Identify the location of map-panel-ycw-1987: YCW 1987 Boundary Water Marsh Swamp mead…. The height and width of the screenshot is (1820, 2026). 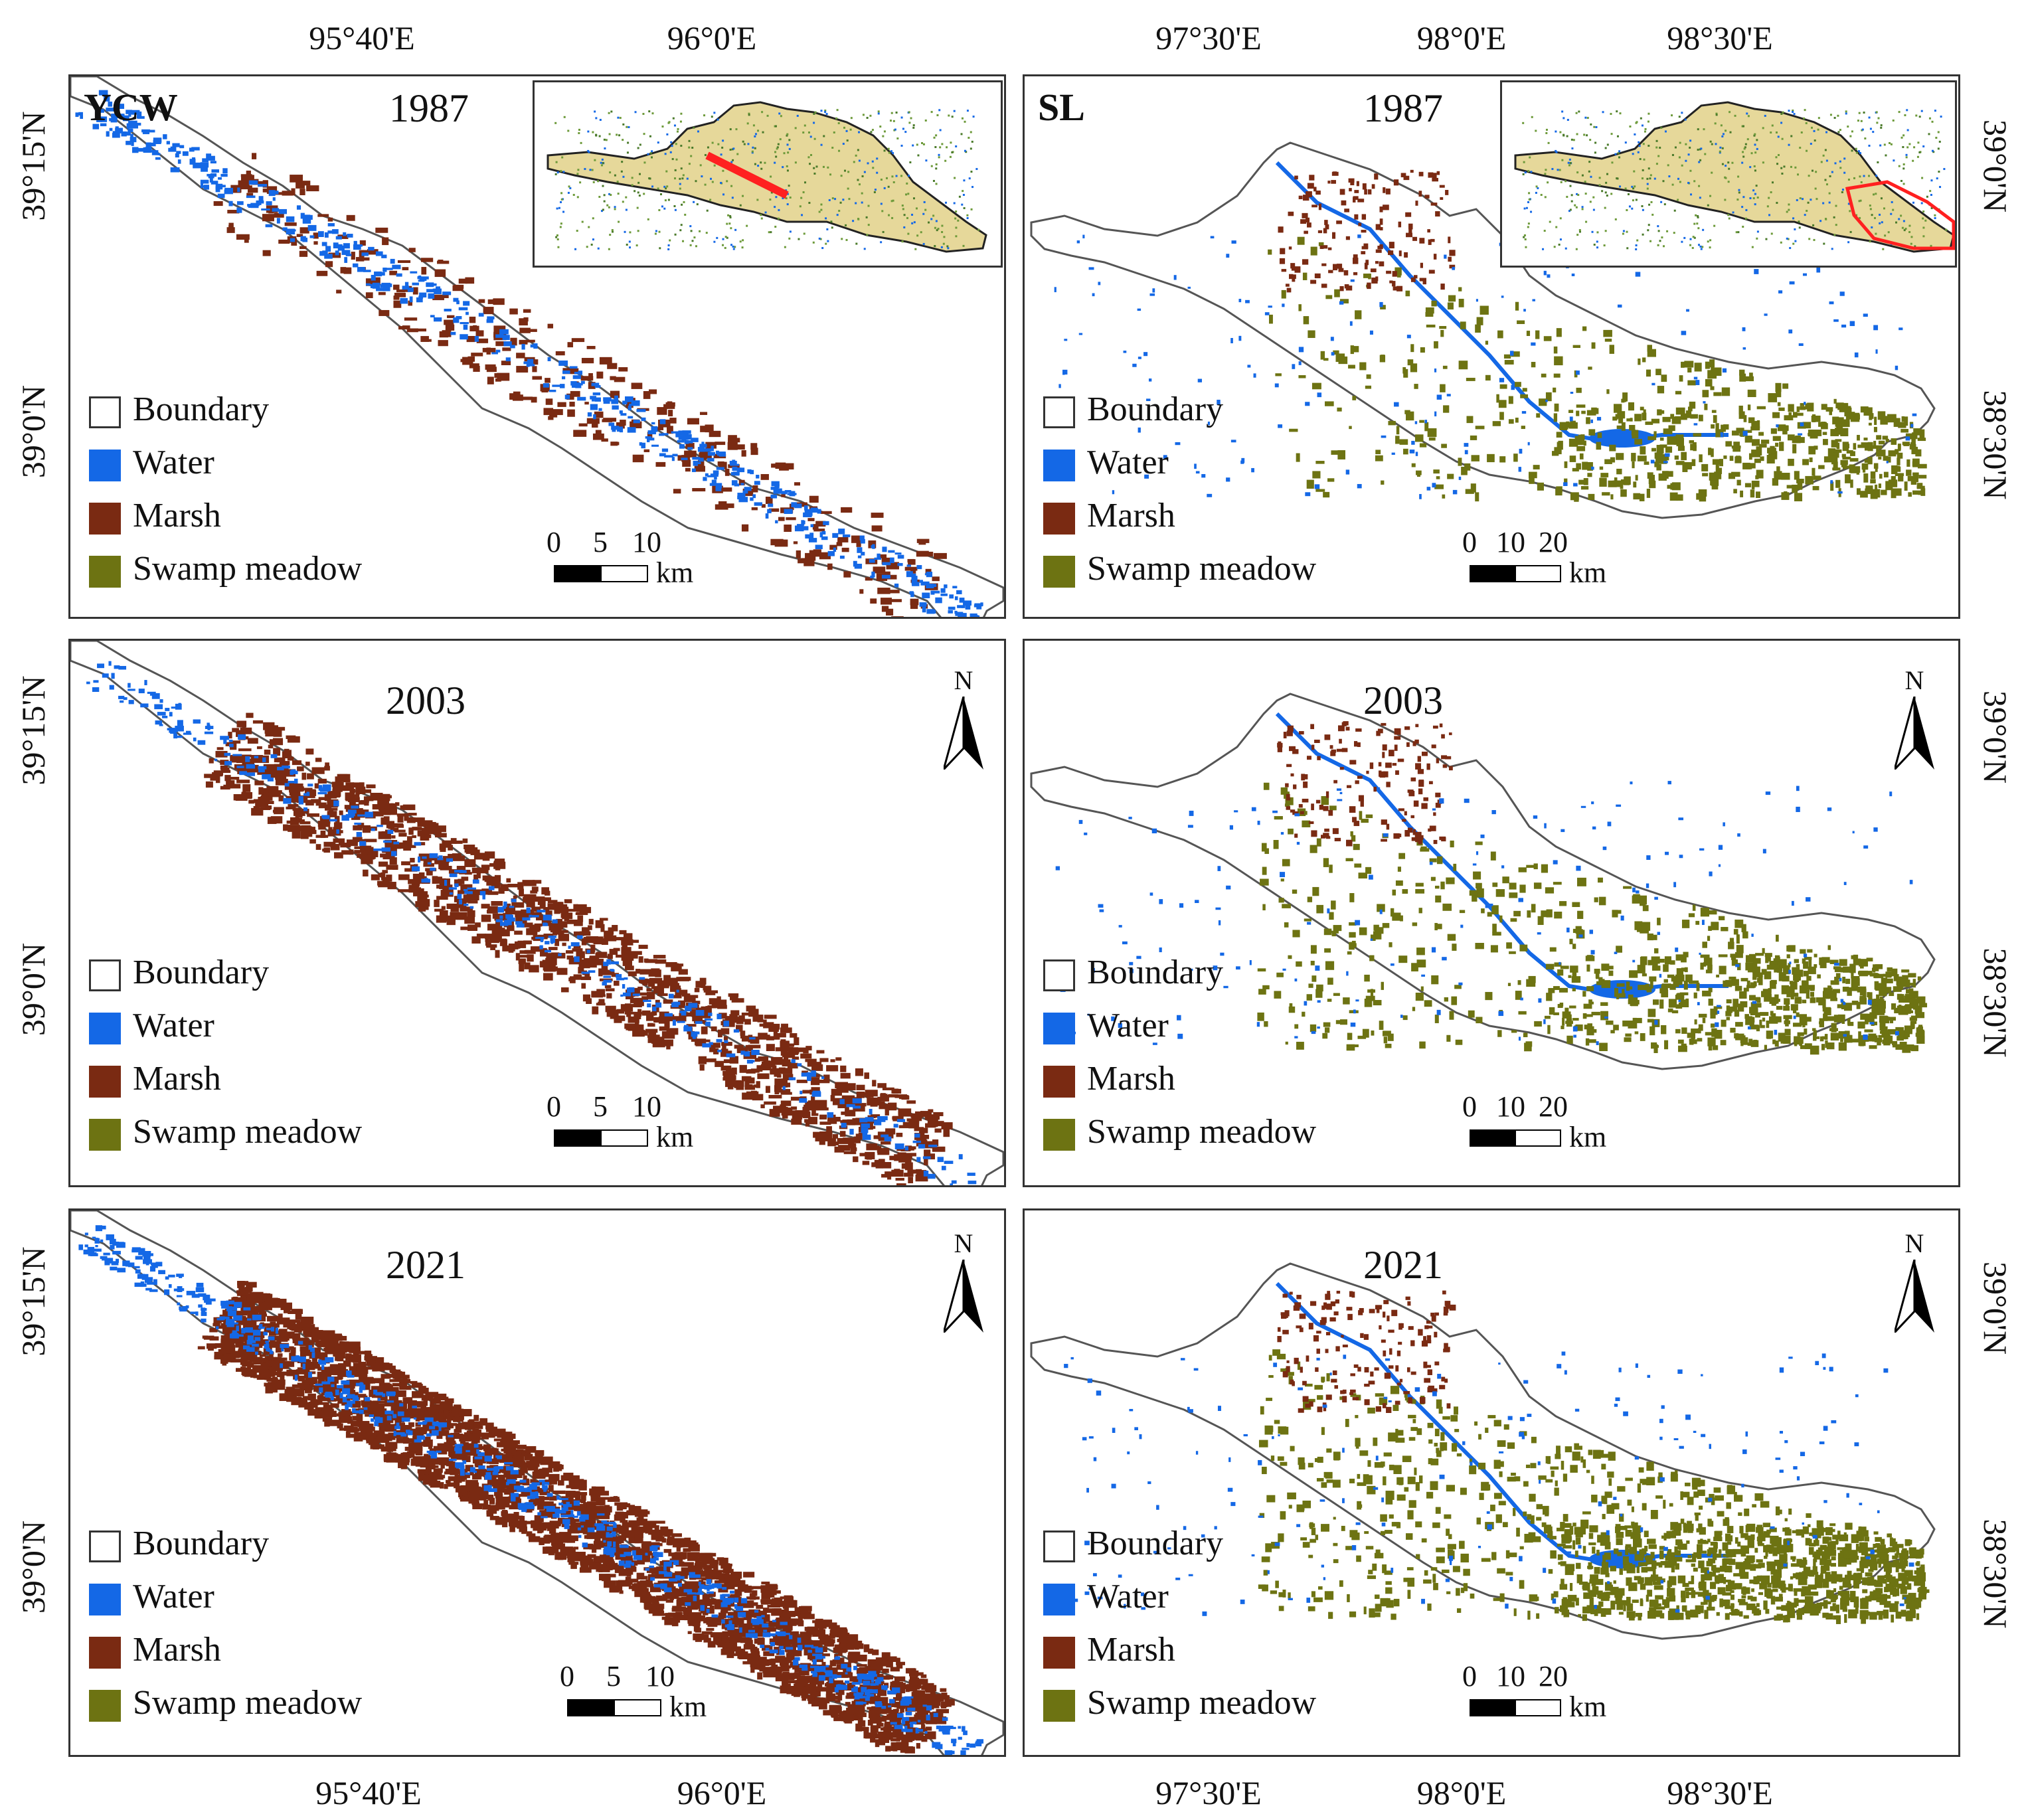
(537, 346).